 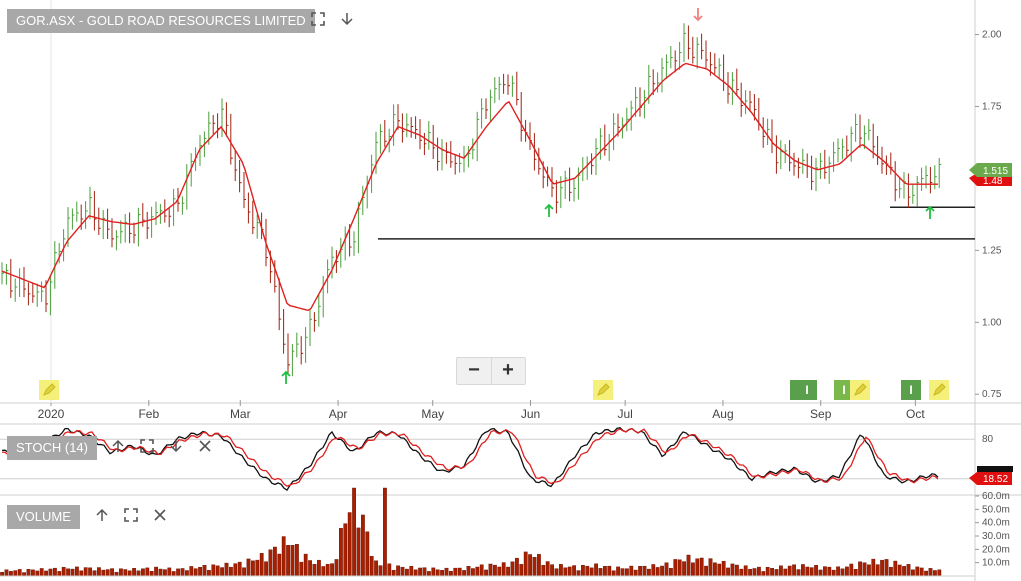 I want to click on y-tick-label: 2.00, so click(x=992, y=35).